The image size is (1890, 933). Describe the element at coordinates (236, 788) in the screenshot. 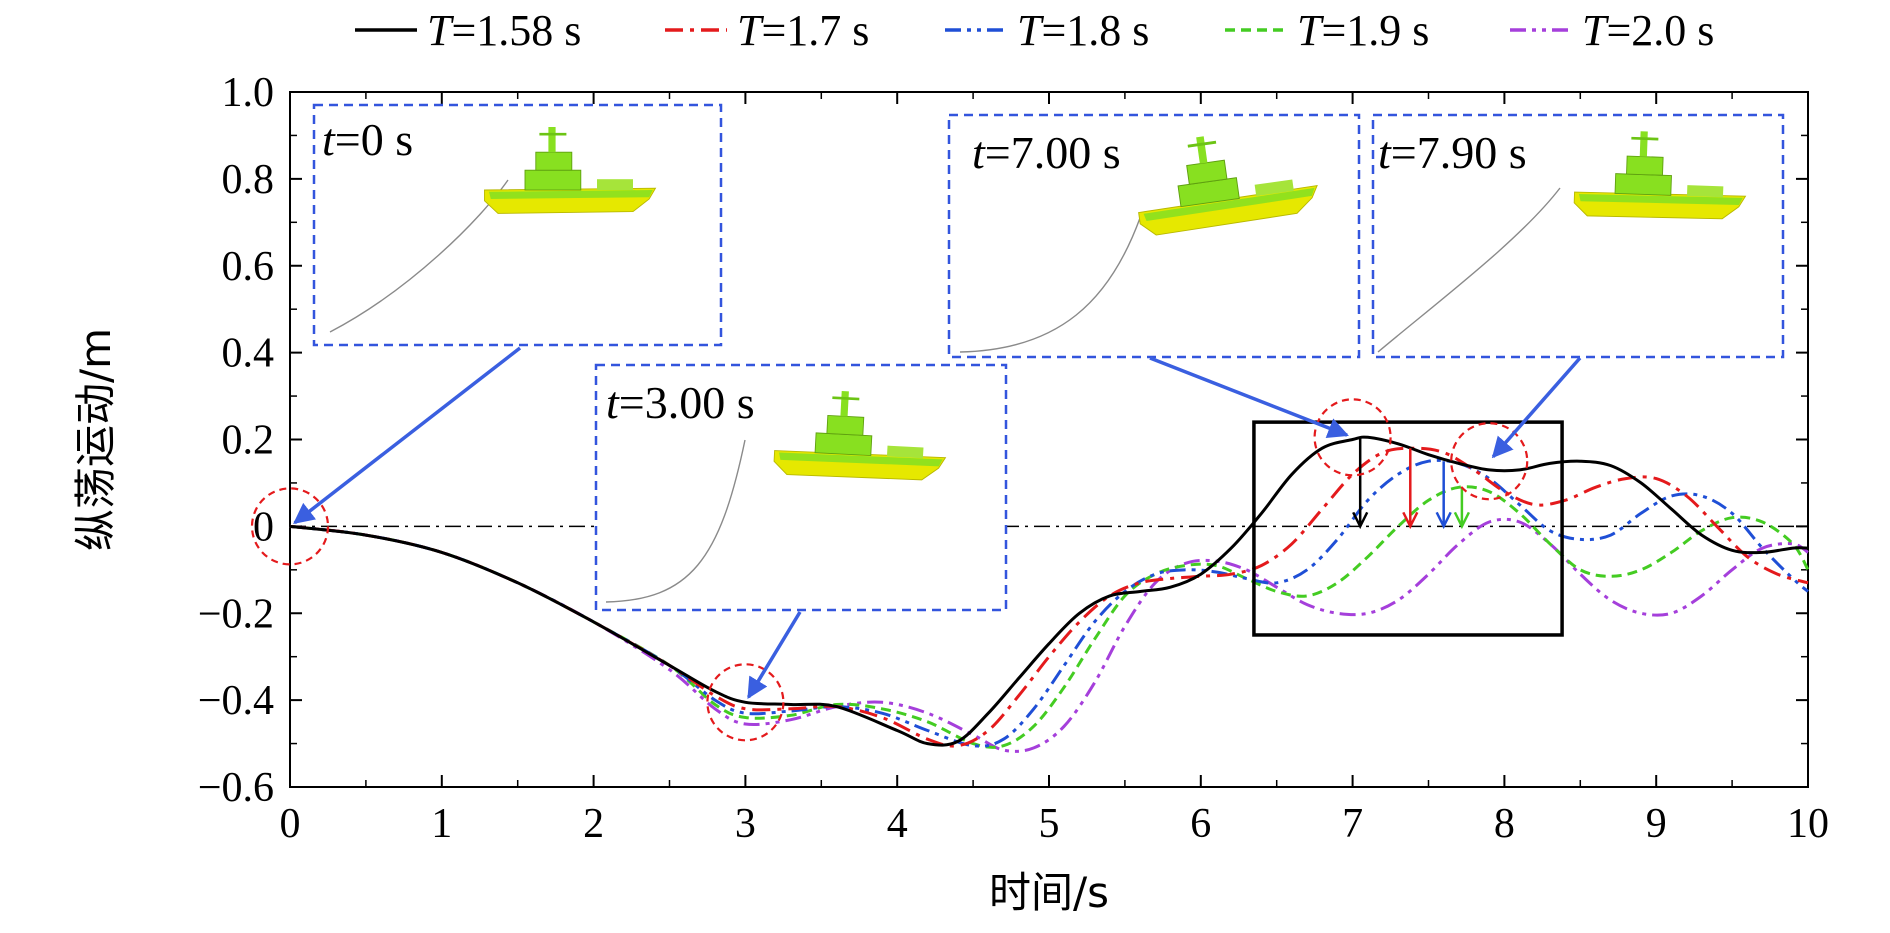

I see `y-tick-label: −0.6` at that location.